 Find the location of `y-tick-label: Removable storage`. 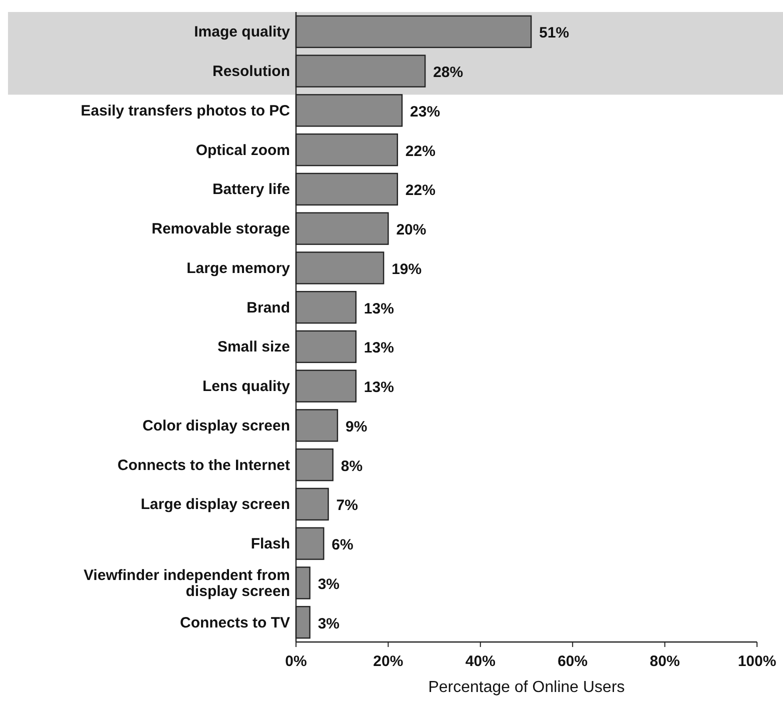

y-tick-label: Removable storage is located at coordinates (221, 229).